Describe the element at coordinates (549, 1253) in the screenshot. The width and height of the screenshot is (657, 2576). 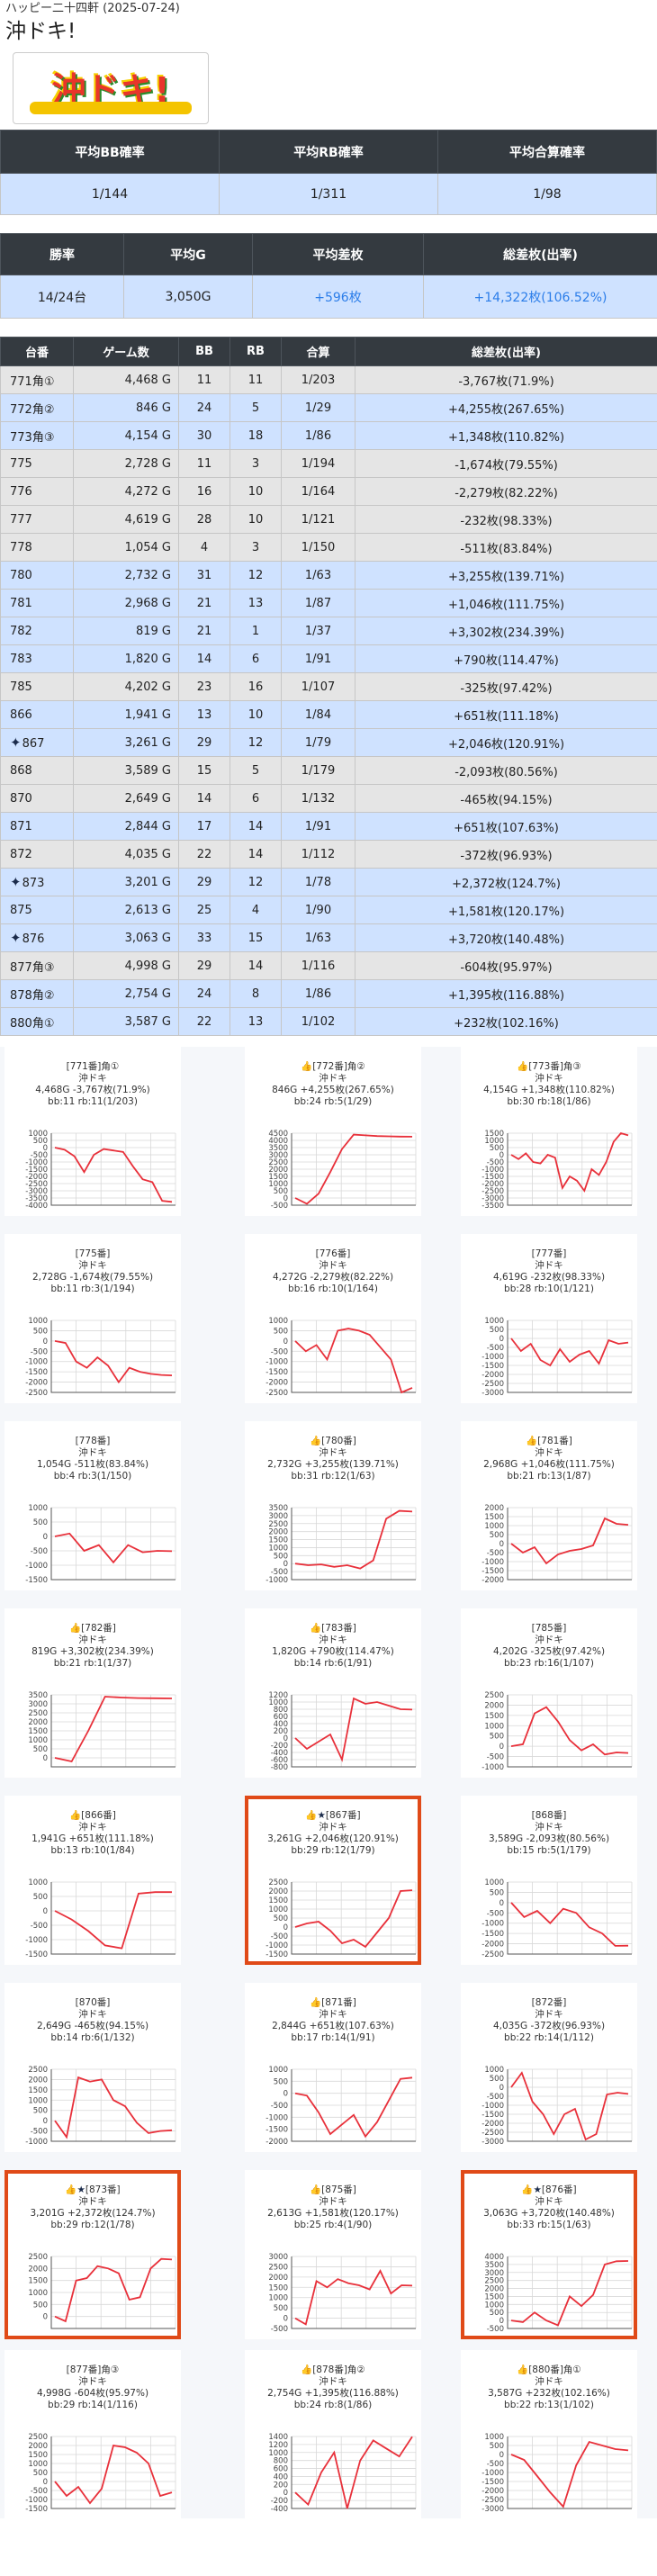
I see `chart-title: [777番]` at that location.